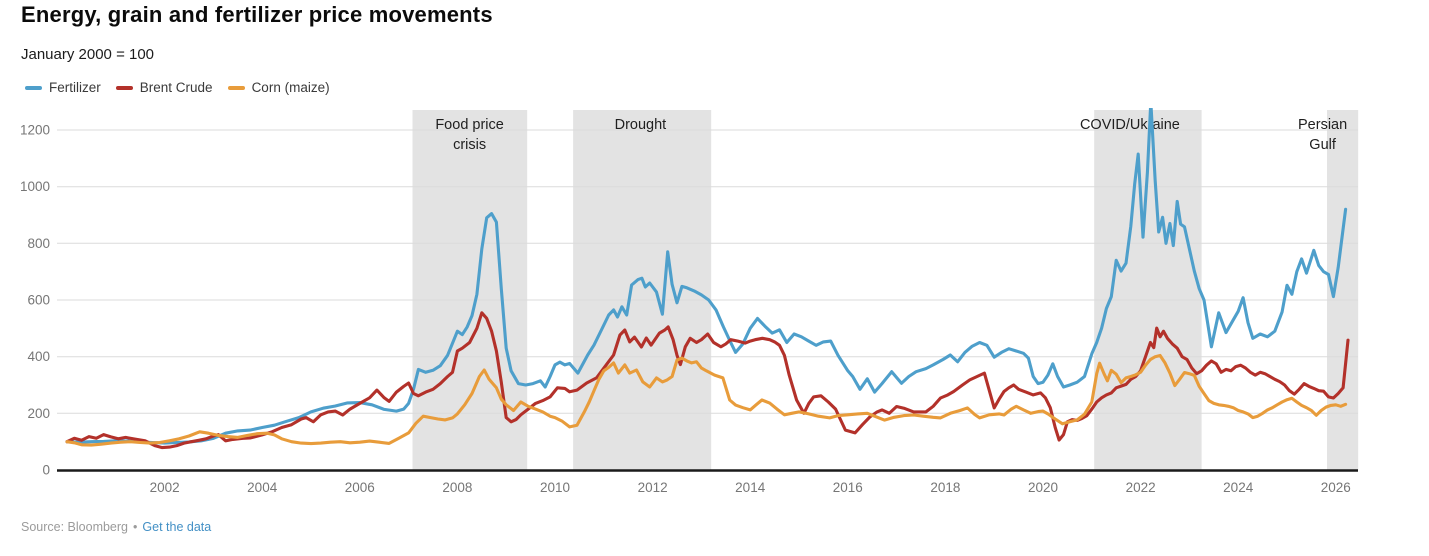 The width and height of the screenshot is (1429, 556). I want to click on y-axis-label-600: 600, so click(38, 300).